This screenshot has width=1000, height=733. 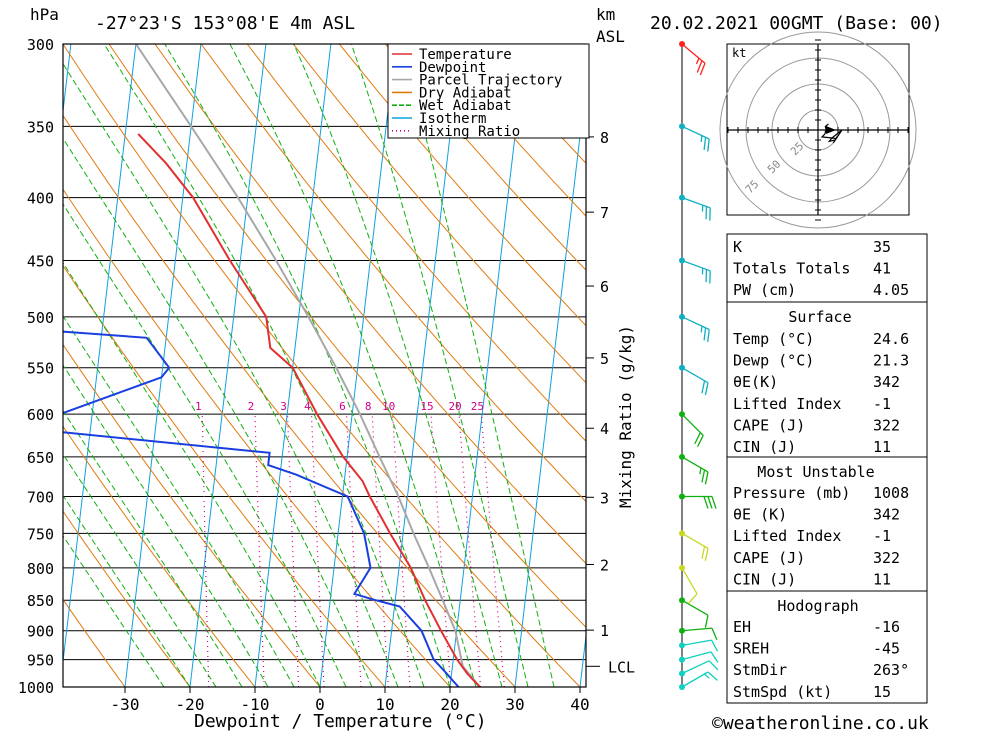 What do you see at coordinates (882, 247) in the screenshot?
I see `index-value: 35` at bounding box center [882, 247].